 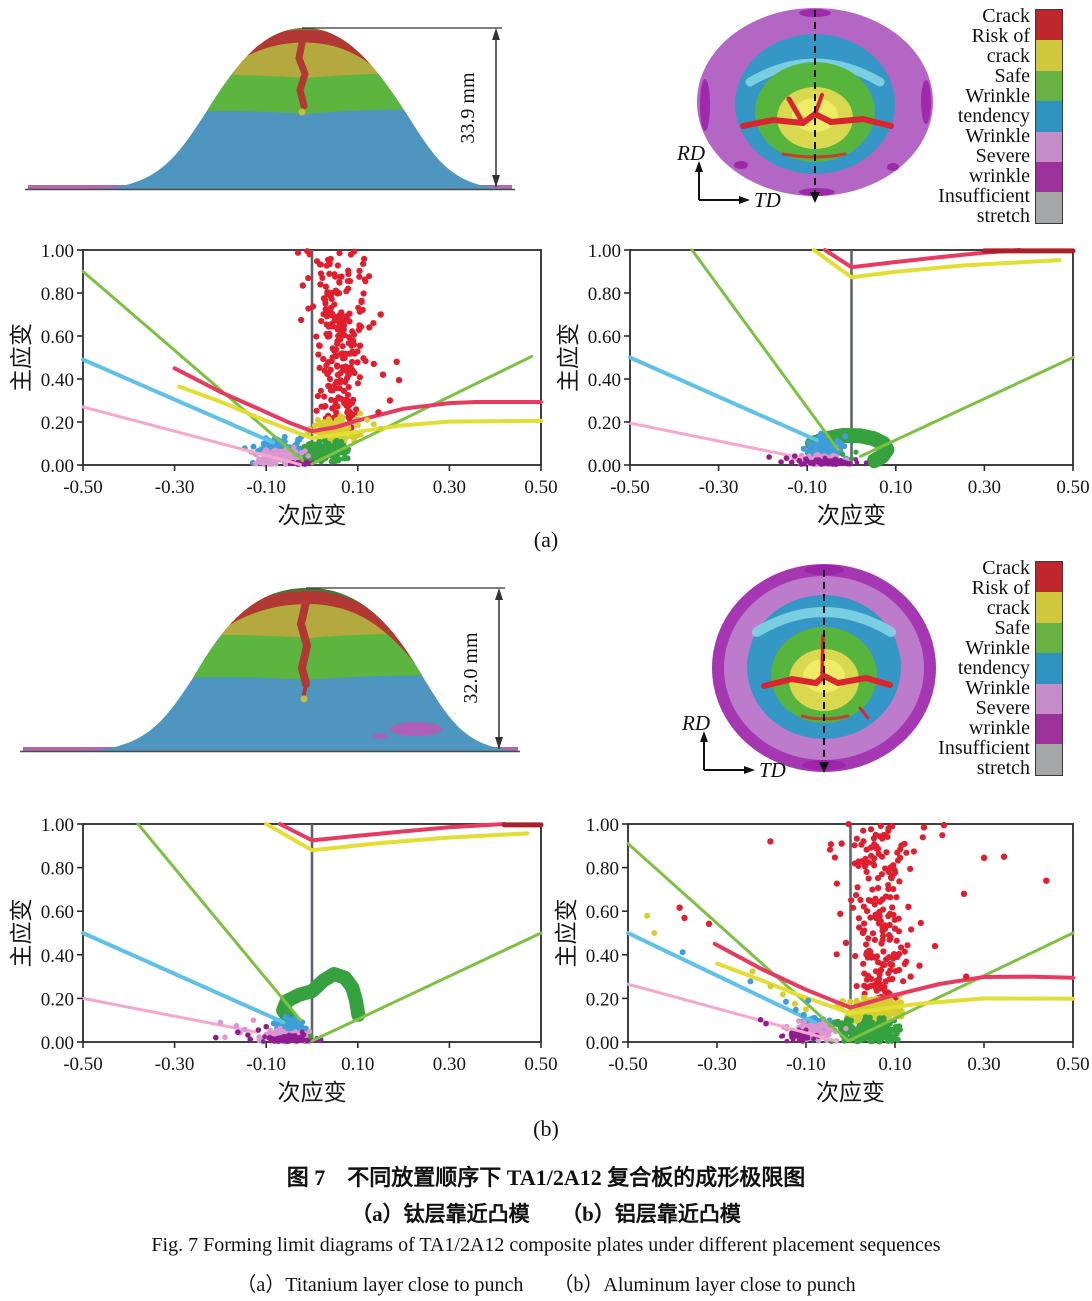 What do you see at coordinates (546, 539) in the screenshot?
I see `panel-a-label: (a)` at bounding box center [546, 539].